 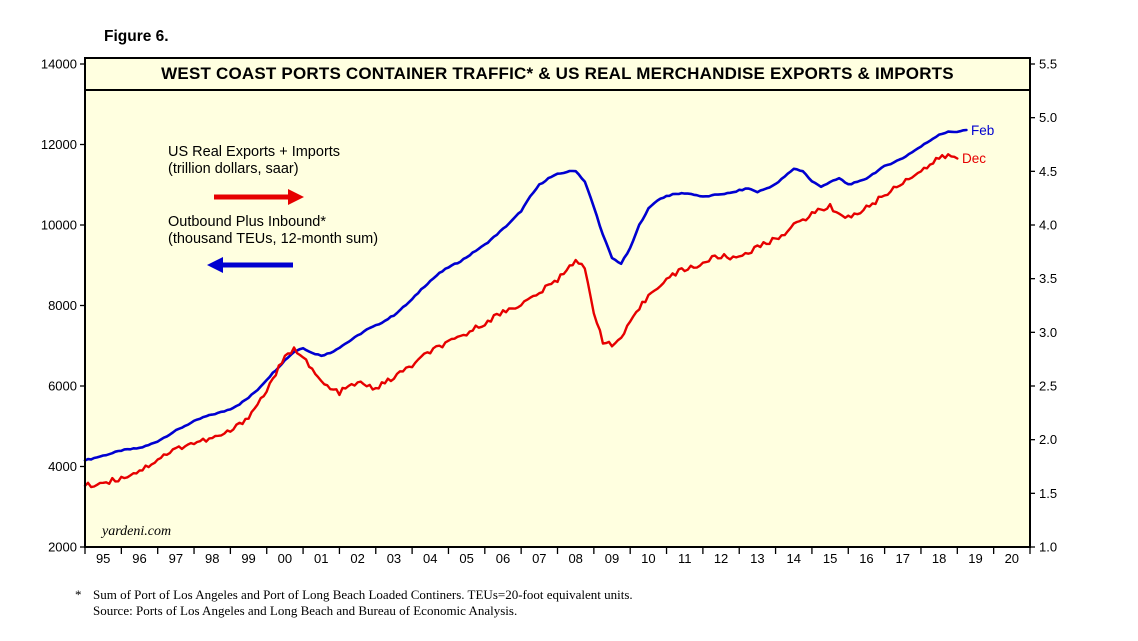 I want to click on svg-text: 19, so click(x=975, y=558).